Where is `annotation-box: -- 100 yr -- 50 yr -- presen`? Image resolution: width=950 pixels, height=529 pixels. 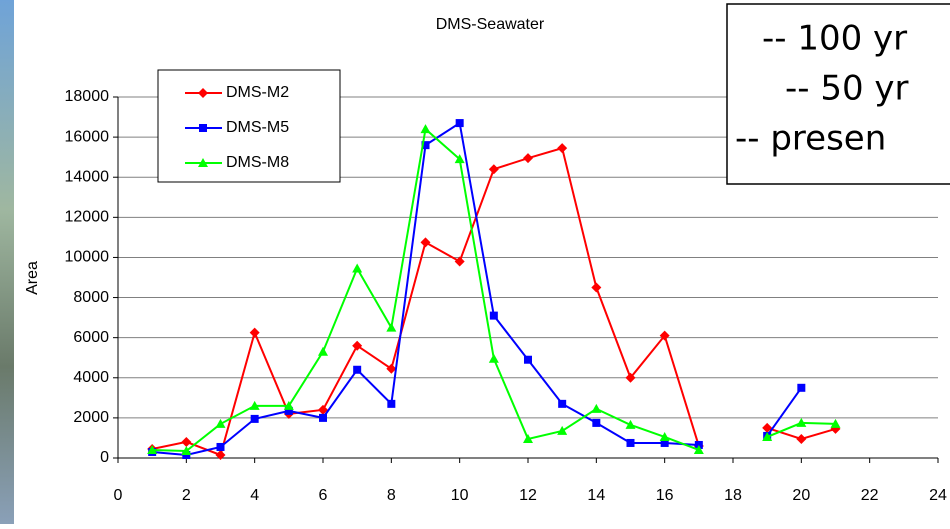
annotation-box: -- 100 yr -- 50 yr -- presen is located at coordinates (838, 94).